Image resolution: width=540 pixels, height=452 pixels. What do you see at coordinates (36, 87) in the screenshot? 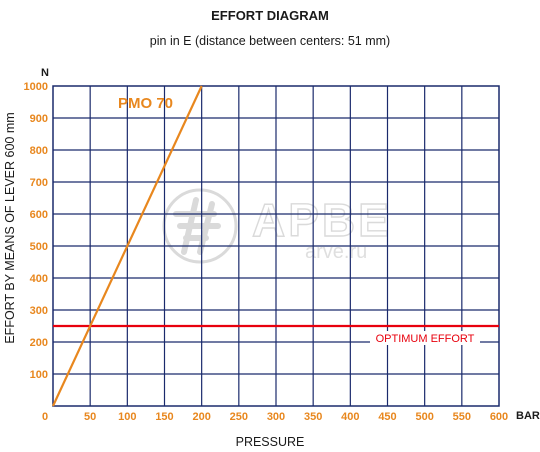
I see `y-tick-label: 1000` at bounding box center [36, 87].